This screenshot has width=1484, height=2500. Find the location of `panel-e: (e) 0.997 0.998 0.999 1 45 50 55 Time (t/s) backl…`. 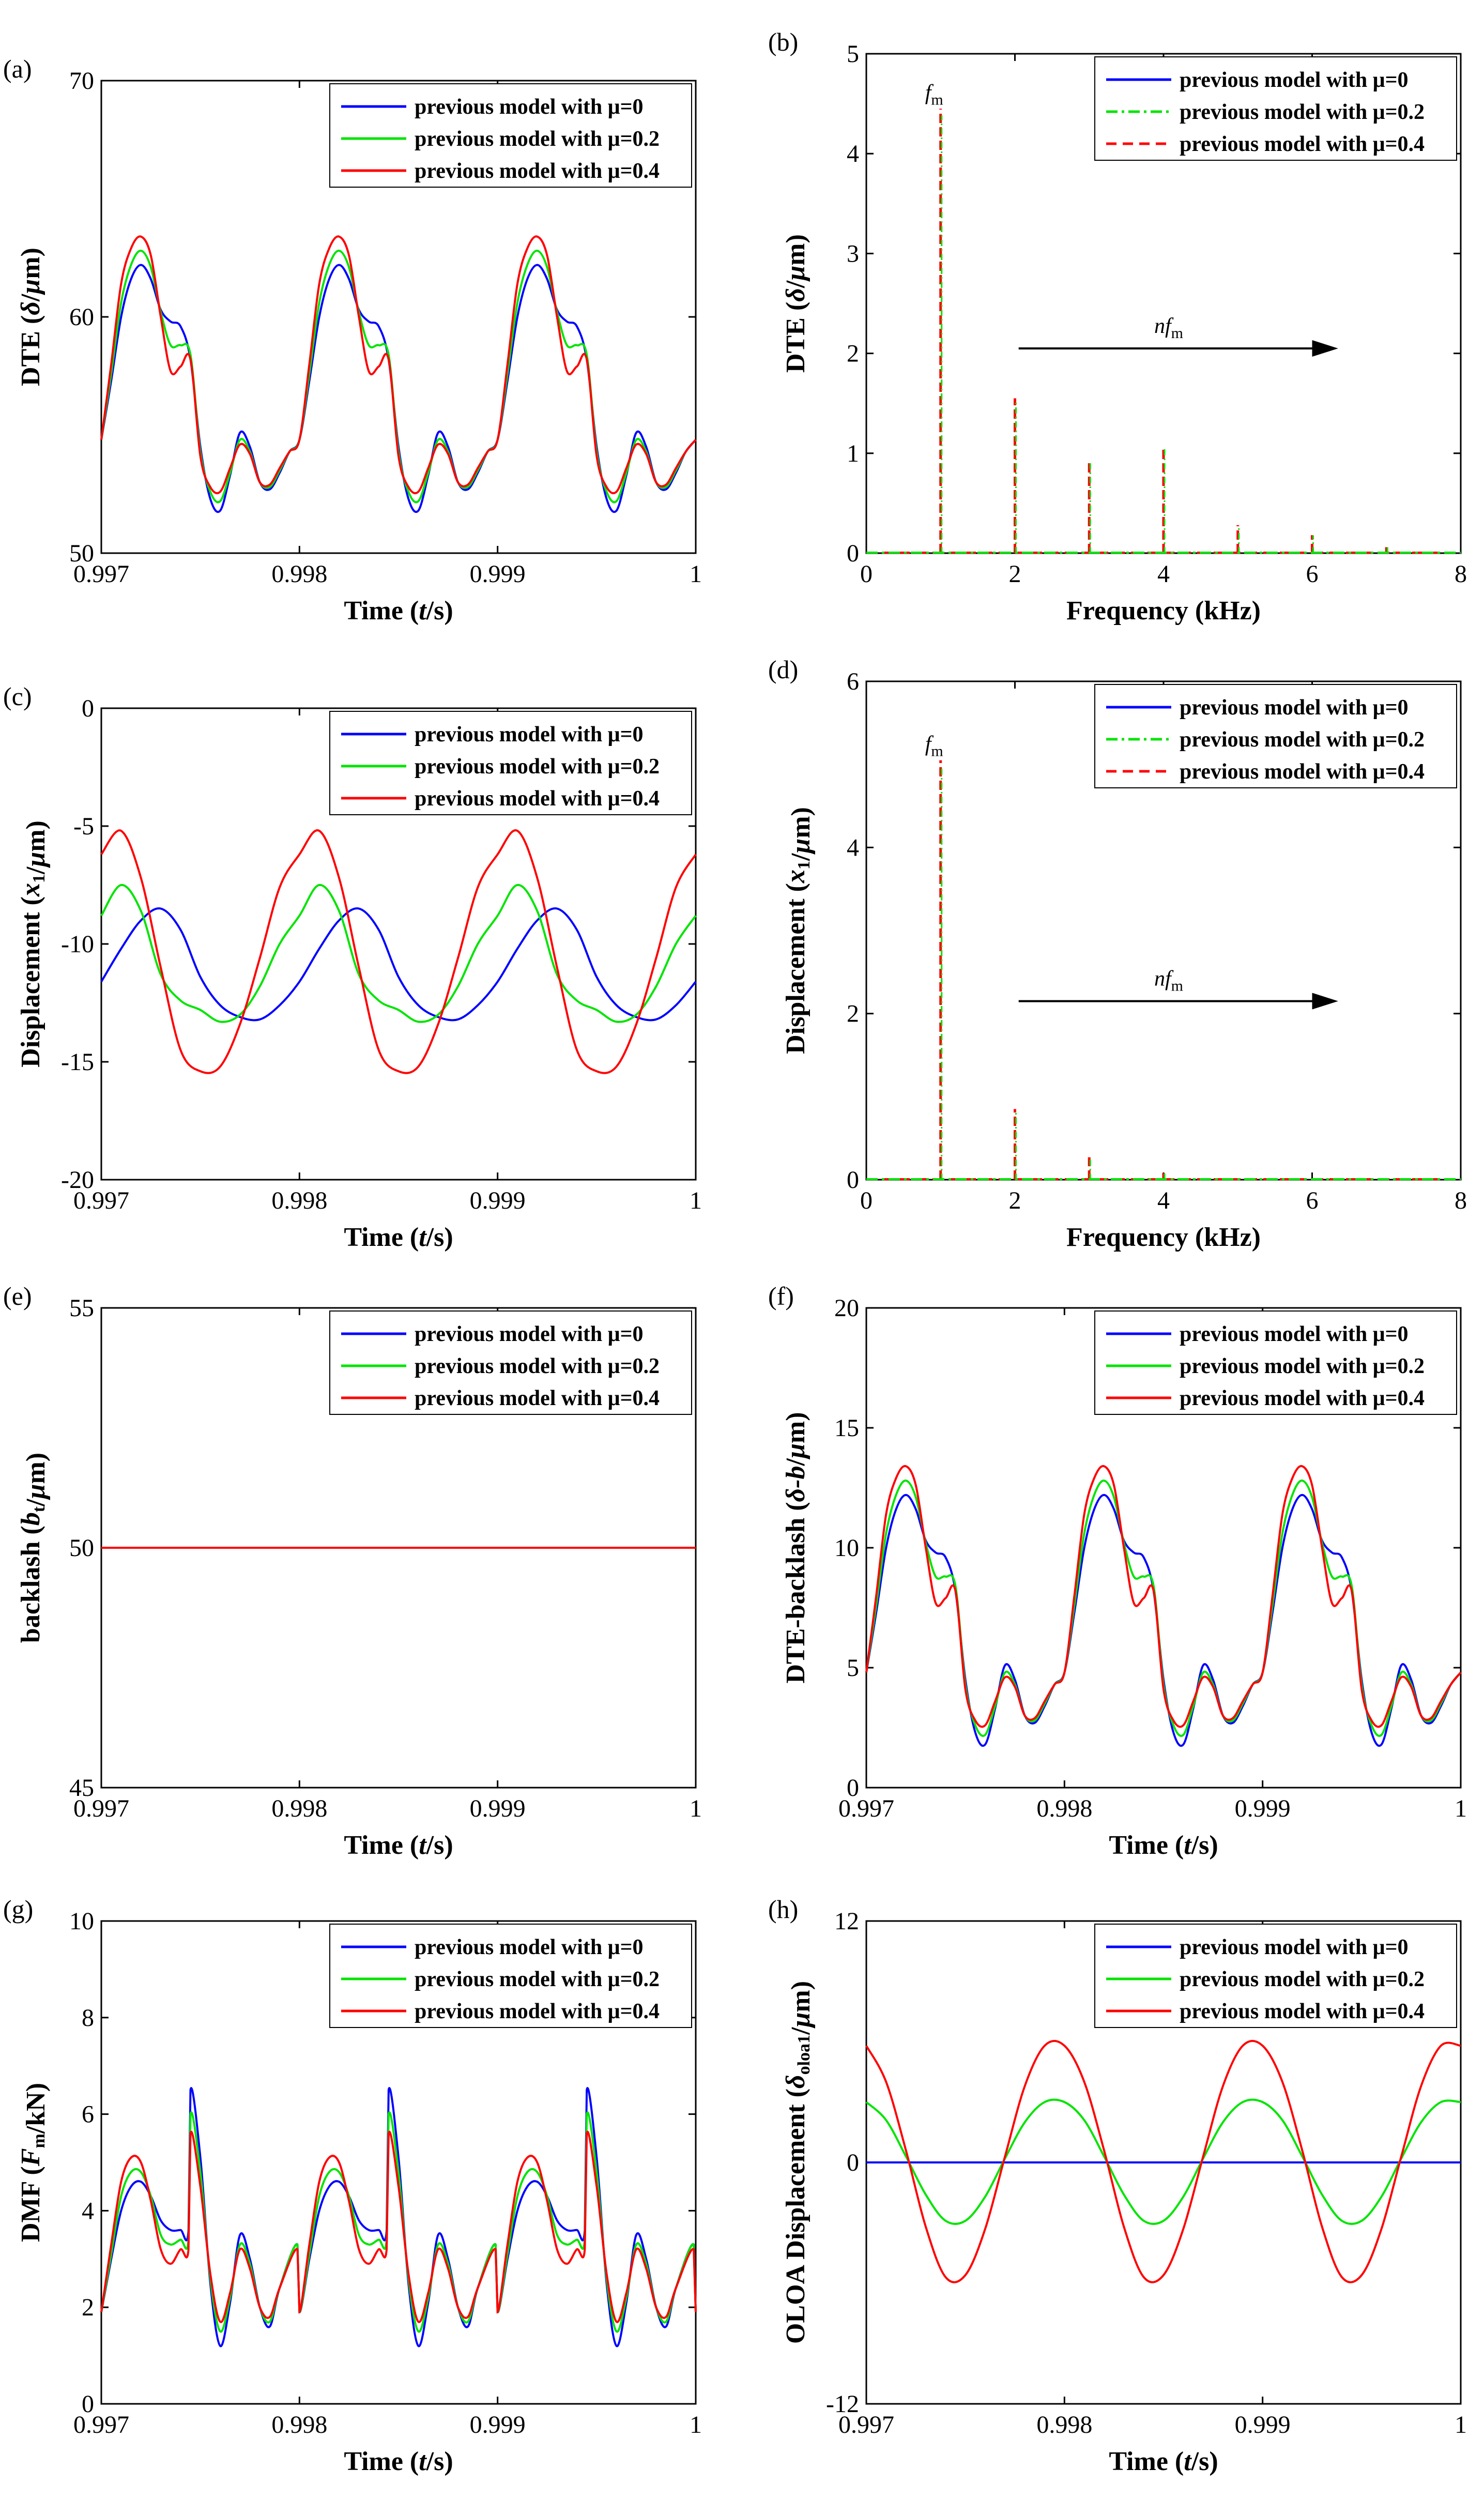

panel-e: (e) 0.997 0.998 0.999 1 45 50 55 Time (t/s) backl… is located at coordinates (352, 1571).